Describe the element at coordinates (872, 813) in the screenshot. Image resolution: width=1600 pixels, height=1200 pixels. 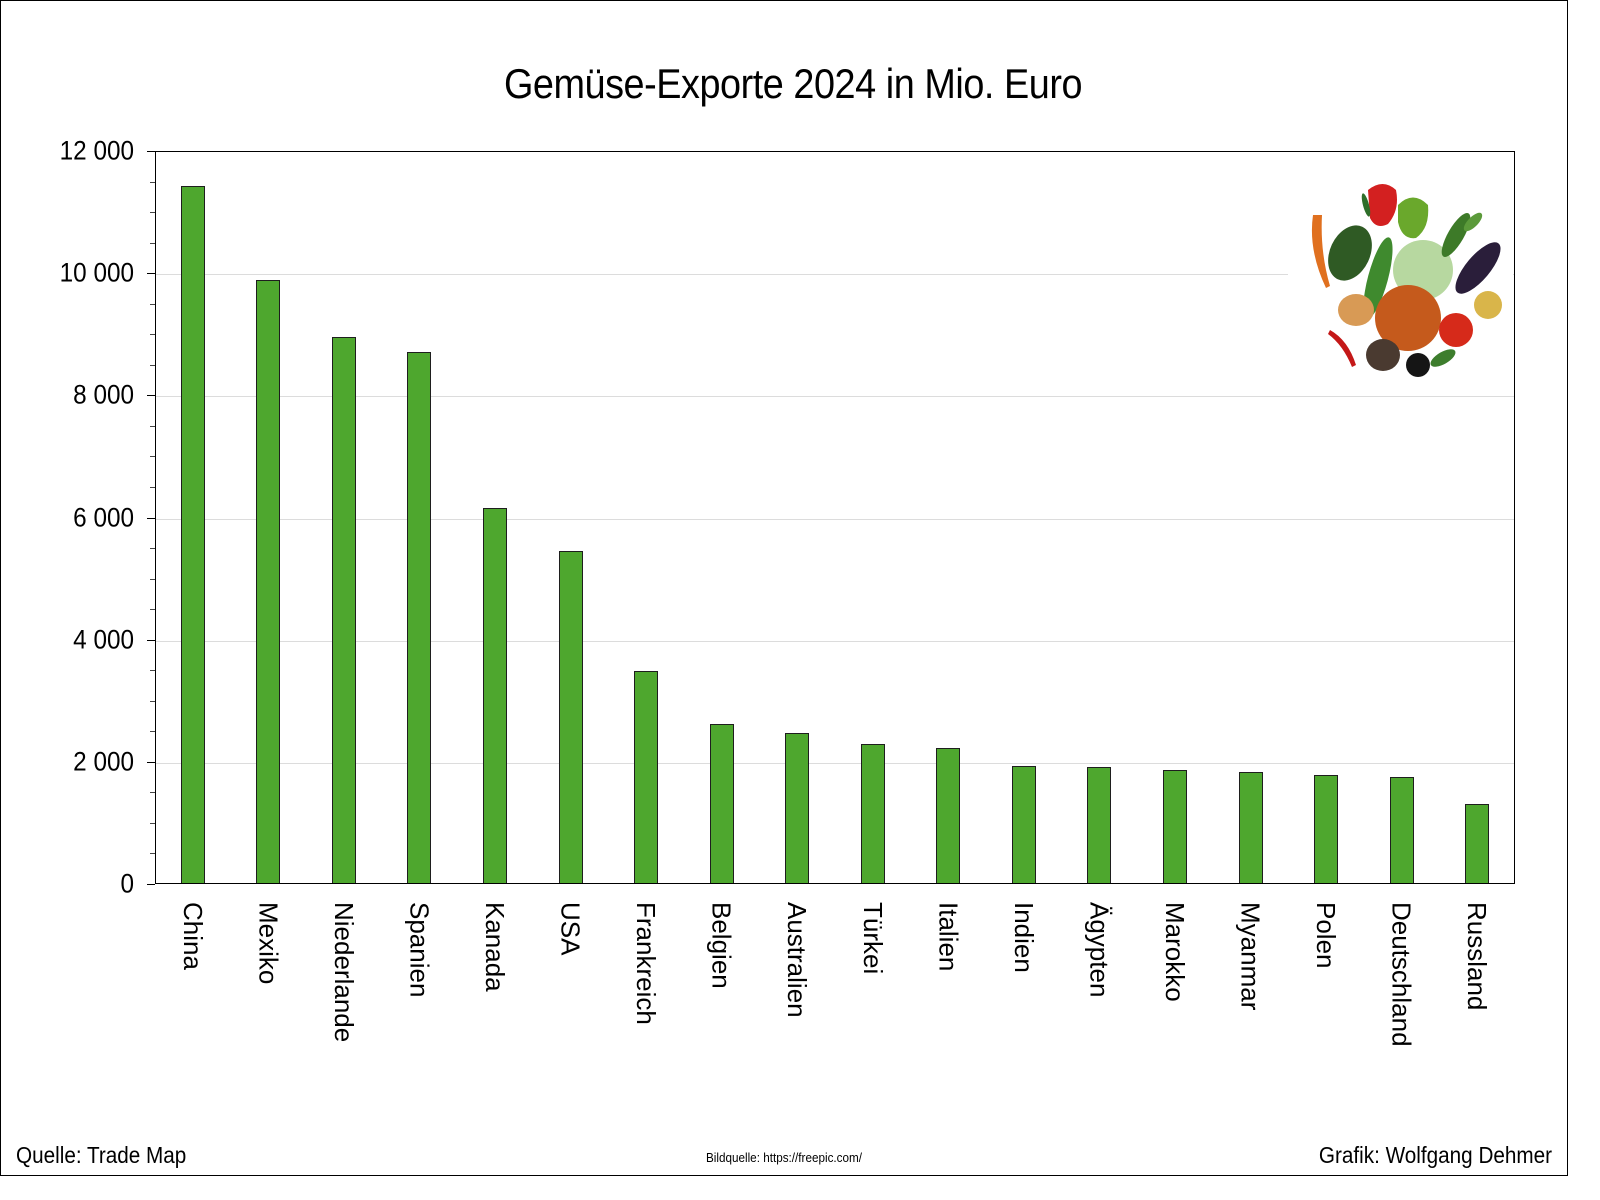
I see `bar-türkei` at that location.